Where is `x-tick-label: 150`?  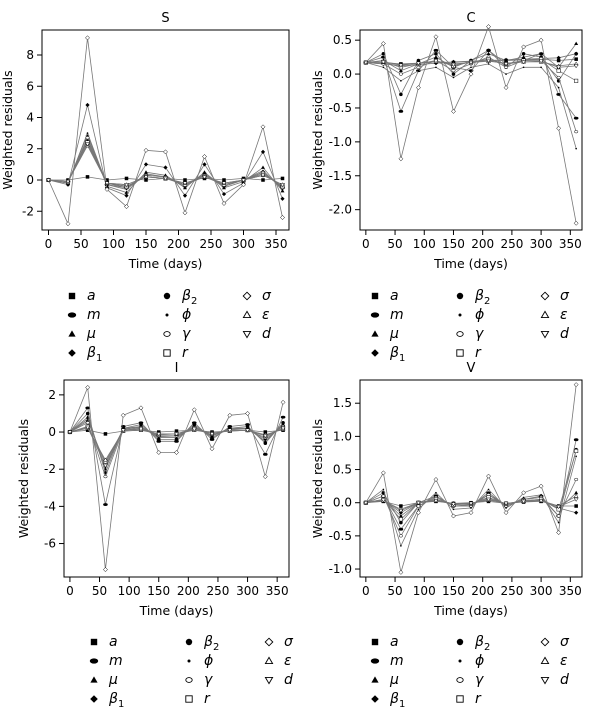
x-tick-label: 150 is located at coordinates (453, 244).